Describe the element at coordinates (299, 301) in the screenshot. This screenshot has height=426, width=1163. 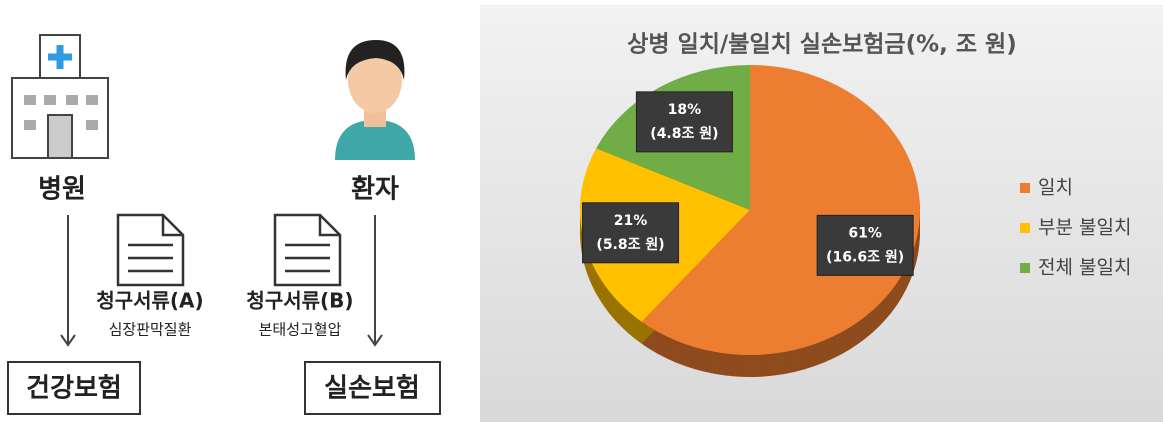
I see `document-label: 청구서류(B)` at that location.